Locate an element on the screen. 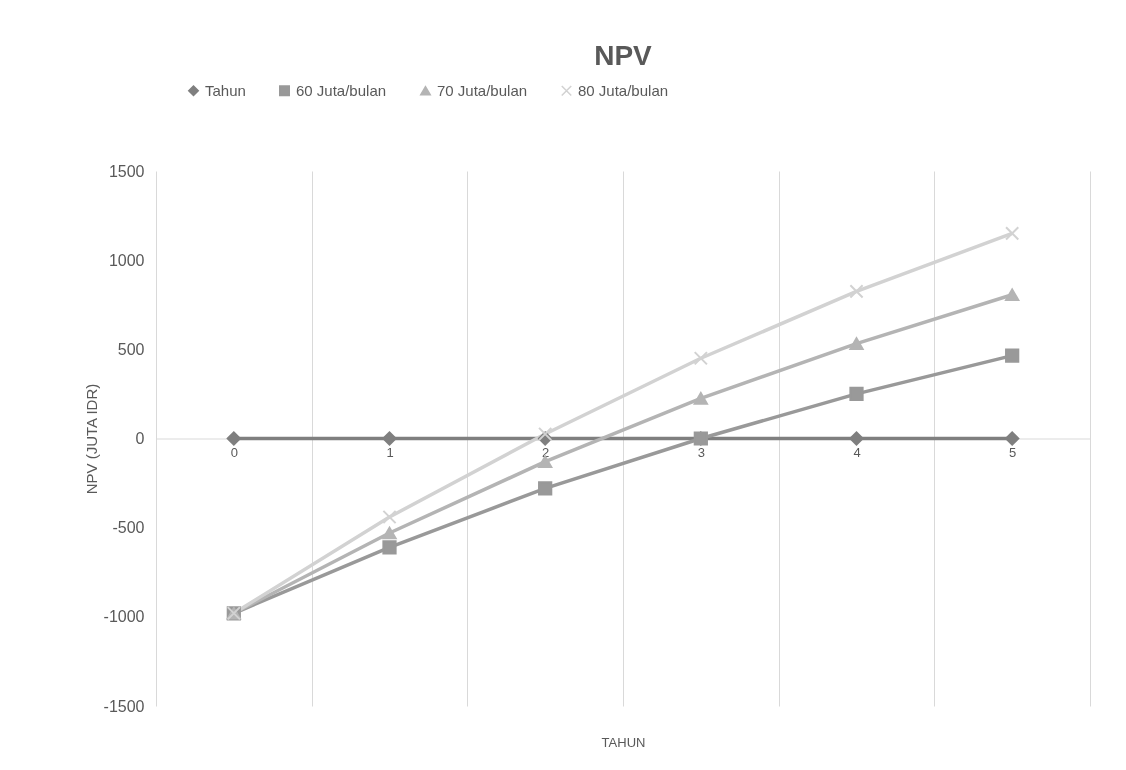 This screenshot has height=770, width=1126. x-tick-label: 4 is located at coordinates (857, 452).